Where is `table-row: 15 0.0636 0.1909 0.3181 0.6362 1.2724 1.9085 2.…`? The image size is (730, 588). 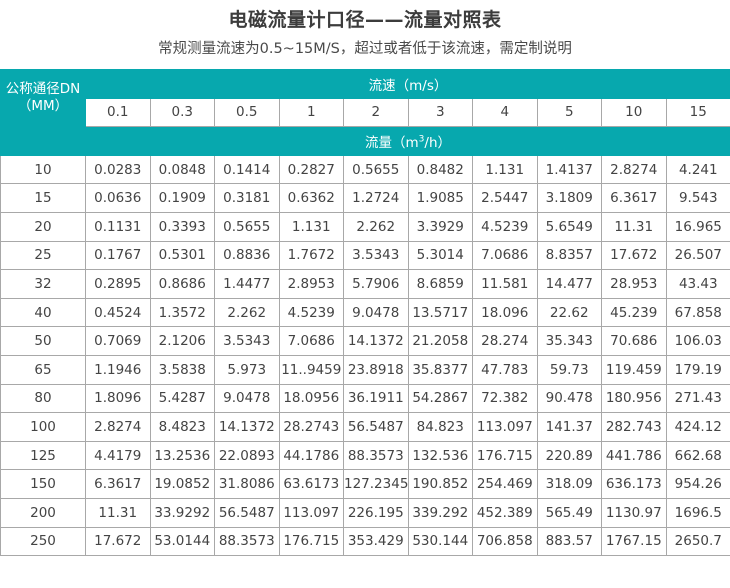
table-row: 15 0.0636 0.1909 0.3181 0.6362 1.2724 1.9085 2.… is located at coordinates (365, 198).